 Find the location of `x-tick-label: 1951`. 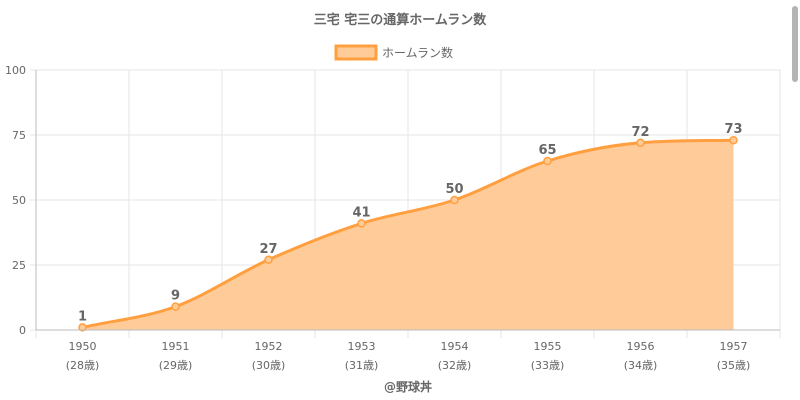

x-tick-label: 1951 is located at coordinates (176, 346).